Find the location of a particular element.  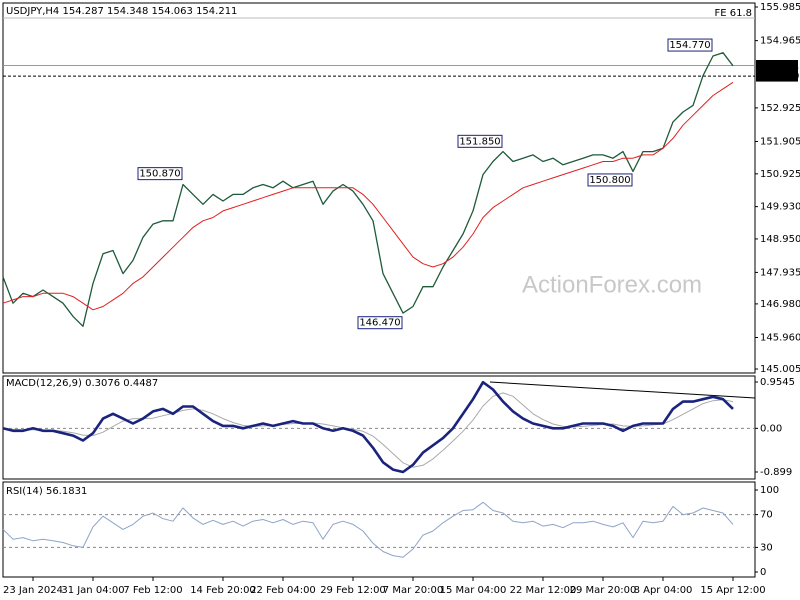

annotation-label: 146.470 is located at coordinates (379, 323).